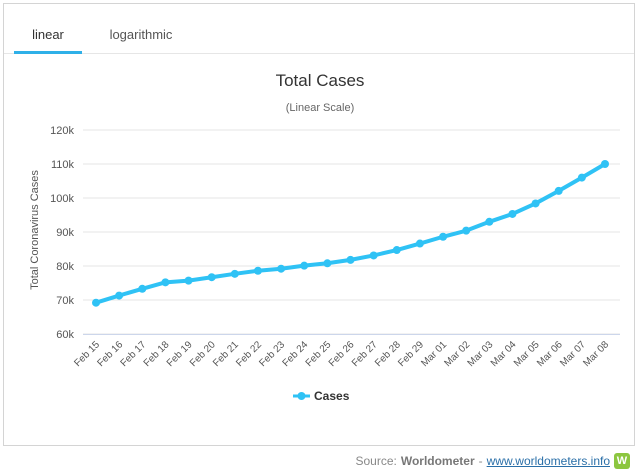  I want to click on legend-marker, so click(301, 396).